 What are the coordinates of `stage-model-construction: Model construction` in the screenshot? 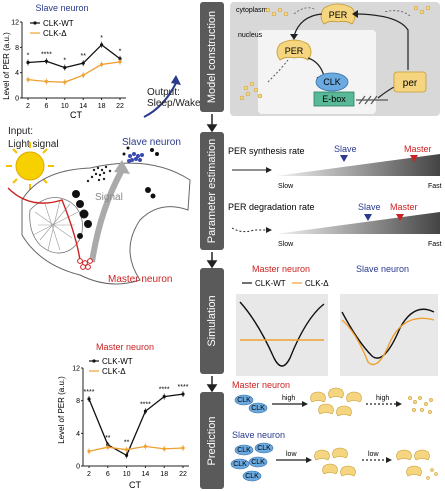 It's located at (212, 57).